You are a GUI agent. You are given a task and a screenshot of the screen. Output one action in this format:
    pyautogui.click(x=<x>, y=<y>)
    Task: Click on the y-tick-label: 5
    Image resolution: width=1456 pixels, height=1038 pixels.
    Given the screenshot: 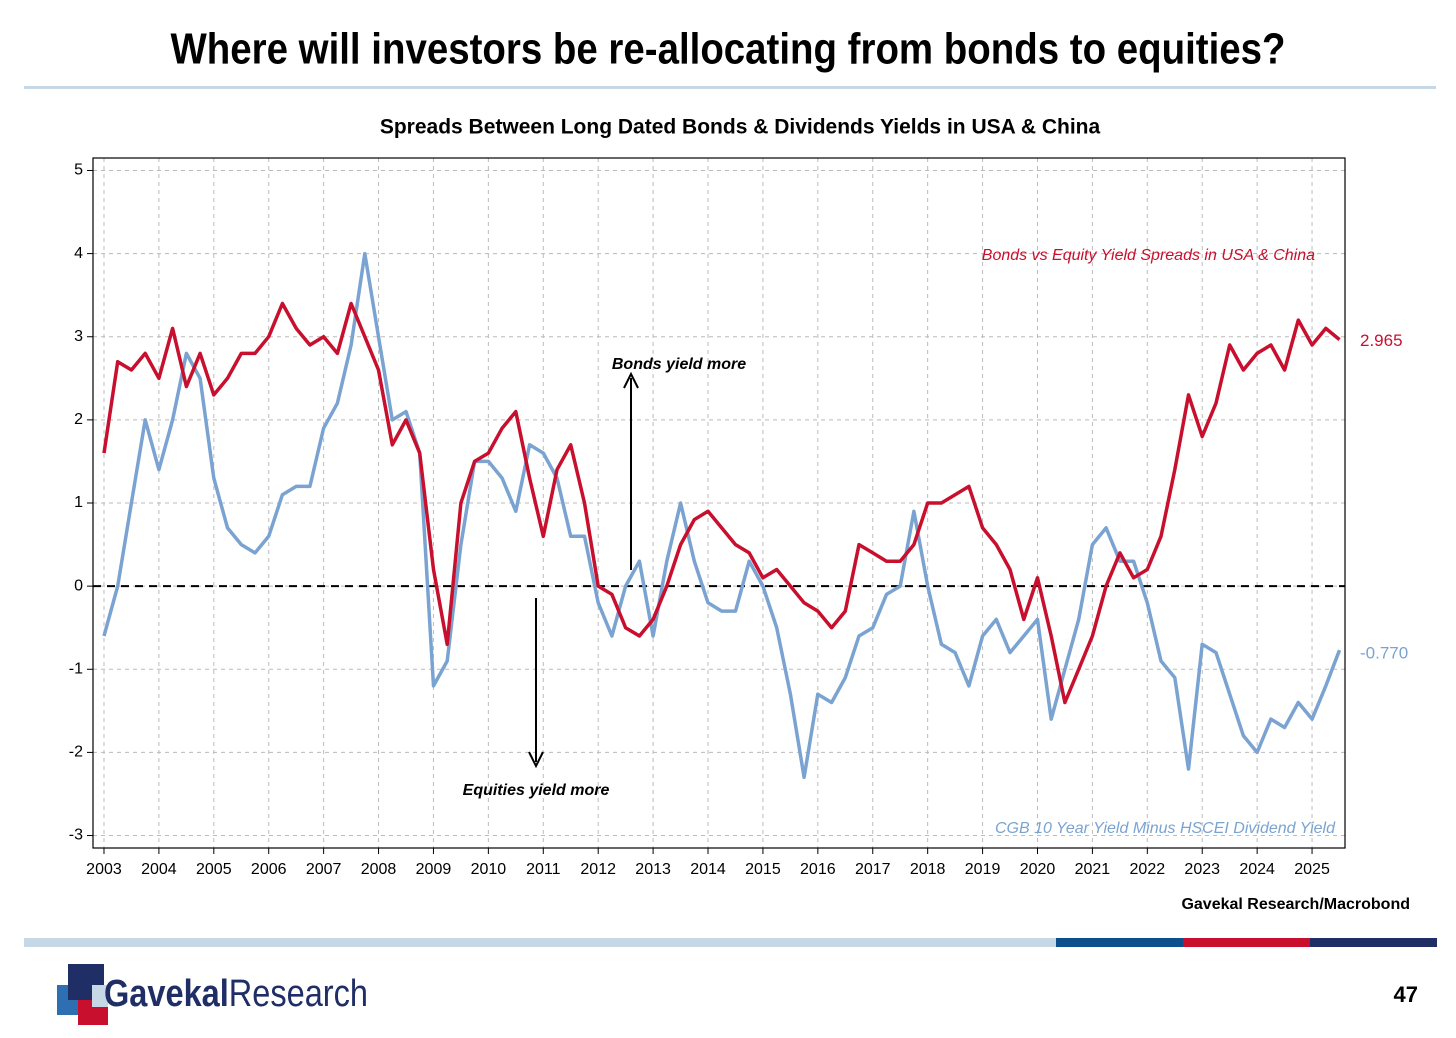 What is the action you would take?
    pyautogui.click(x=78, y=170)
    